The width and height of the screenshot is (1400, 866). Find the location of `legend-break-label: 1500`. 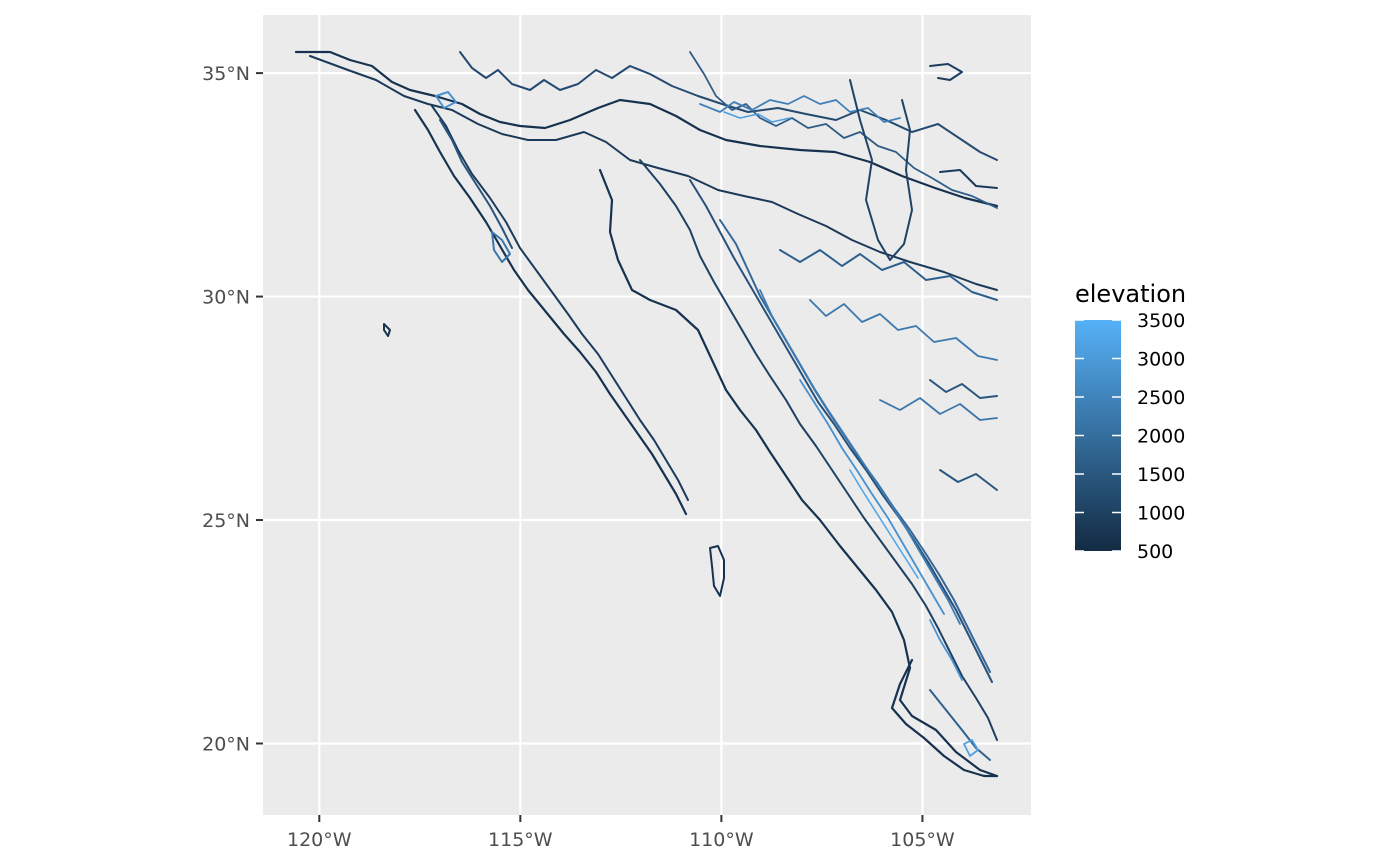

legend-break-label: 1500 is located at coordinates (1161, 475).